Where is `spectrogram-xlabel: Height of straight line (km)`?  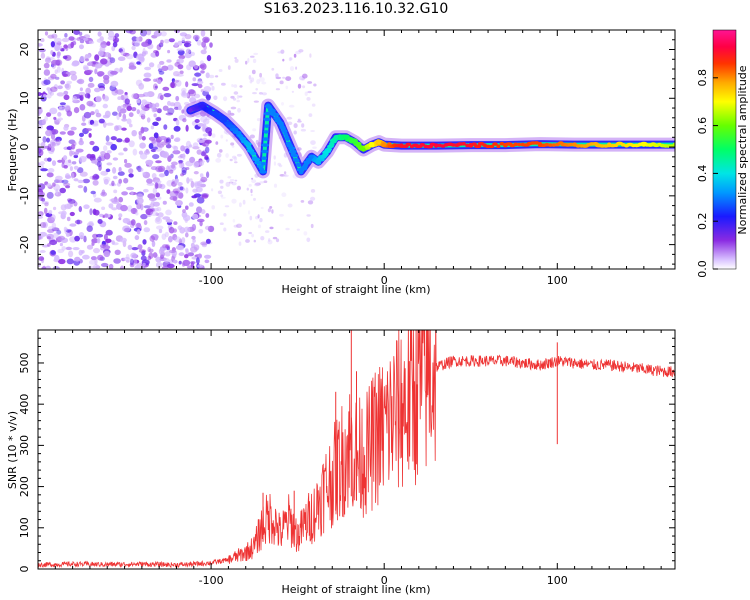
spectrogram-xlabel: Height of straight line (km) is located at coordinates (355, 289).